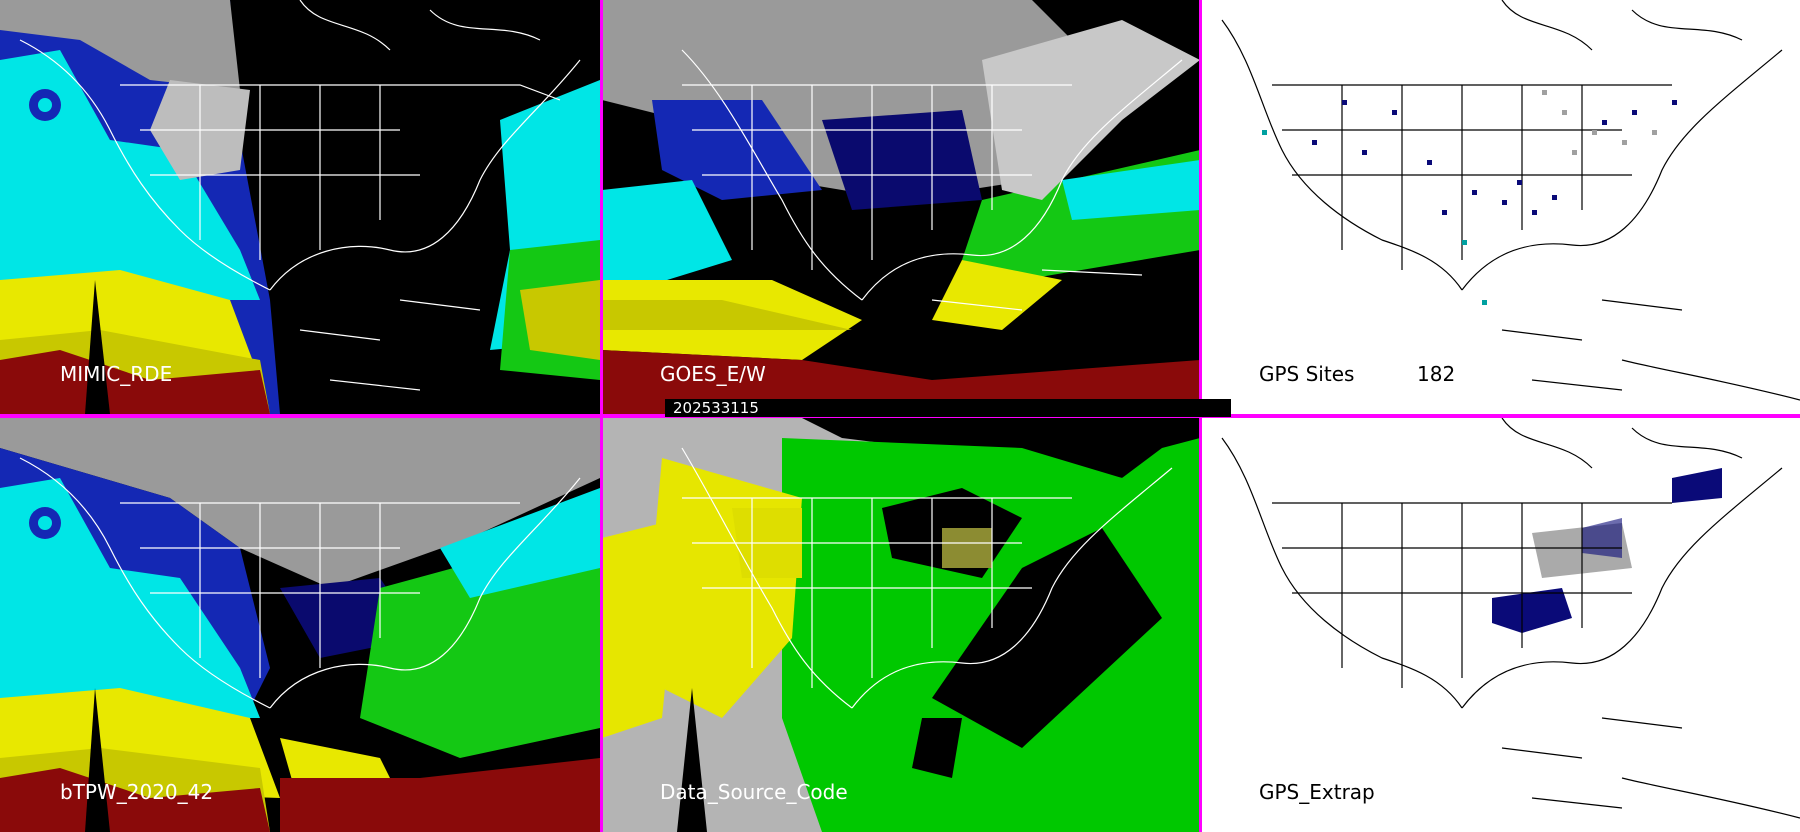  I want to click on site-count: 182, so click(1436, 374).